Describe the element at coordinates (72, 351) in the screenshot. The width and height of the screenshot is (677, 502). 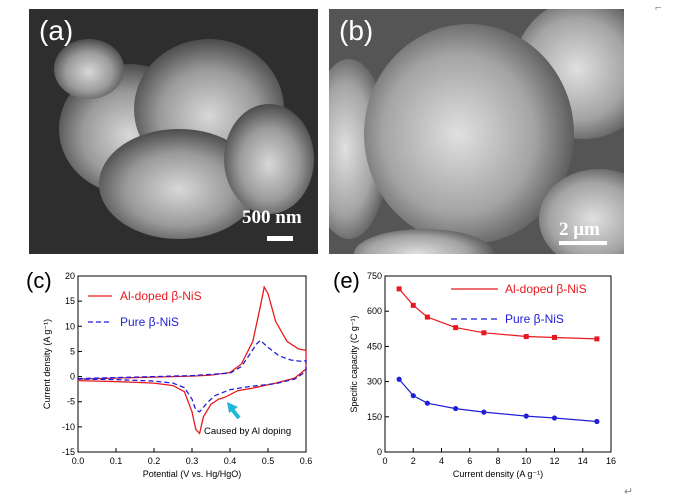
I see `y-tick-label: 5` at that location.